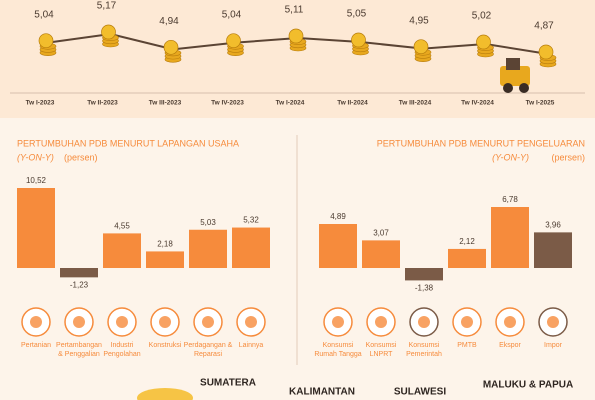 The width and height of the screenshot is (595, 400). I want to click on value-label: 4,94, so click(169, 21).